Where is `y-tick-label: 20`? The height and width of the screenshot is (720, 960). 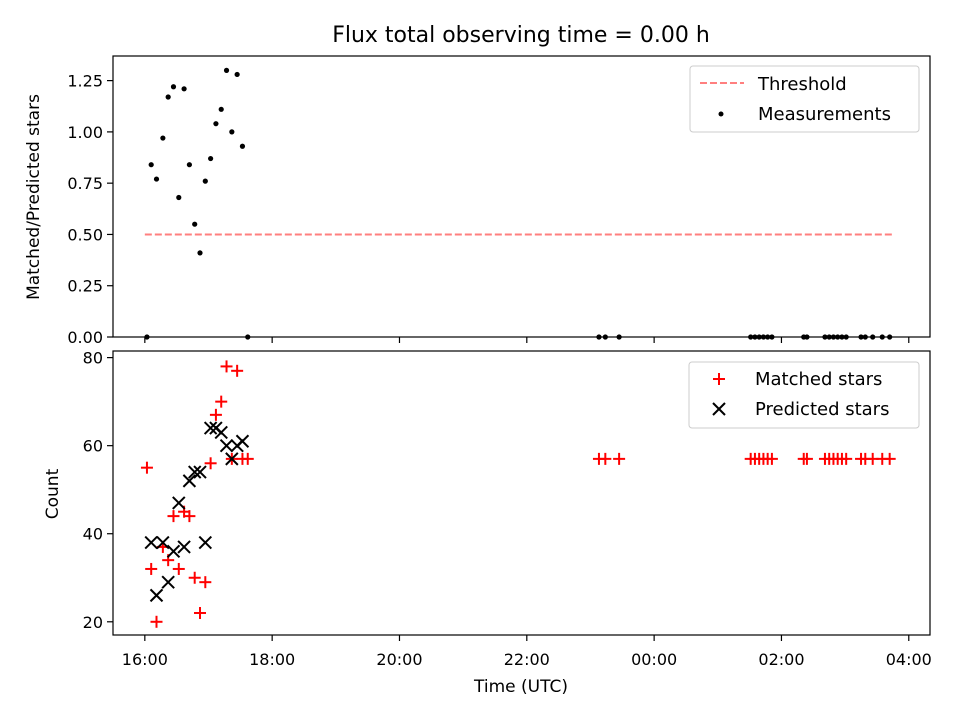
y-tick-label: 20 is located at coordinates (93, 622).